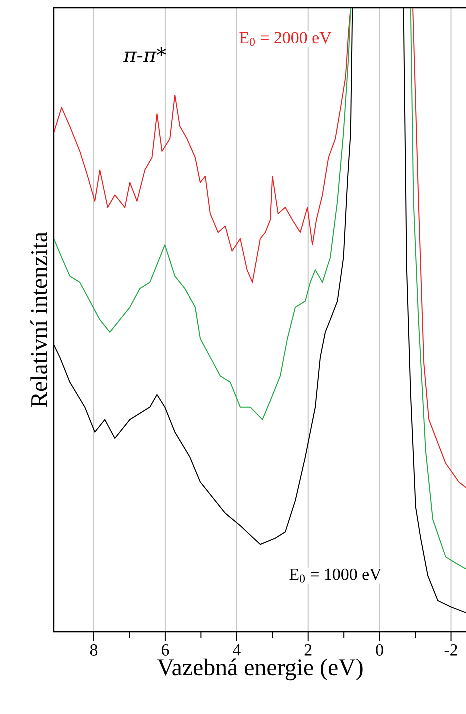 Image resolution: width=466 pixels, height=714 pixels. I want to click on x-tick-label: 6, so click(166, 650).